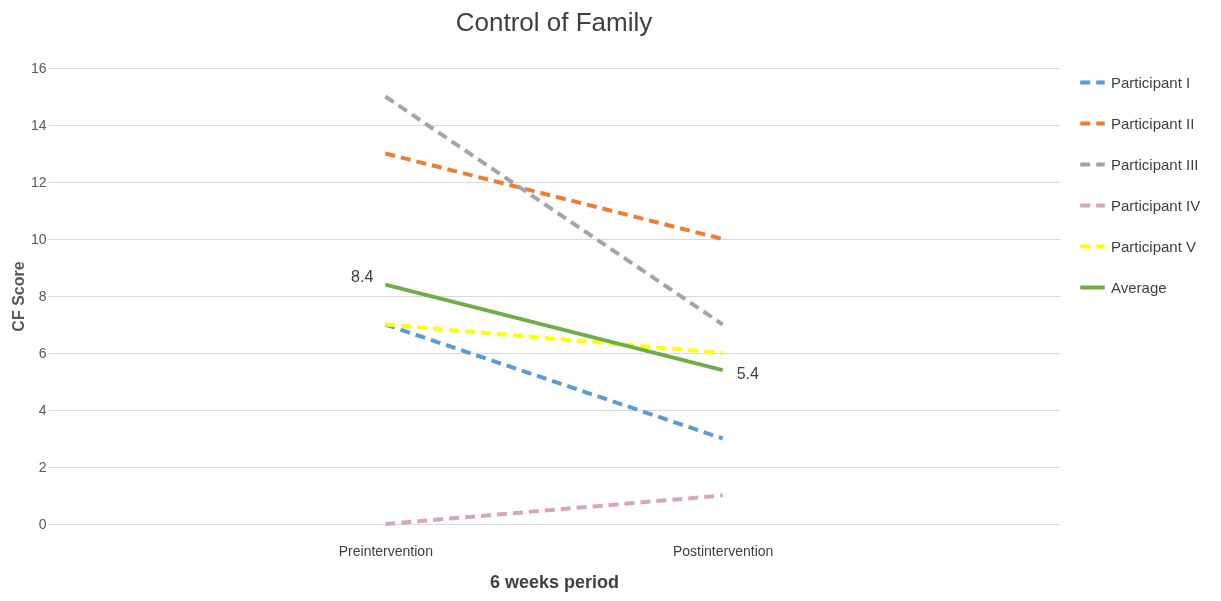 The image size is (1221, 601). Describe the element at coordinates (1151, 82) in the screenshot. I see `legend-label: Participant I` at that location.